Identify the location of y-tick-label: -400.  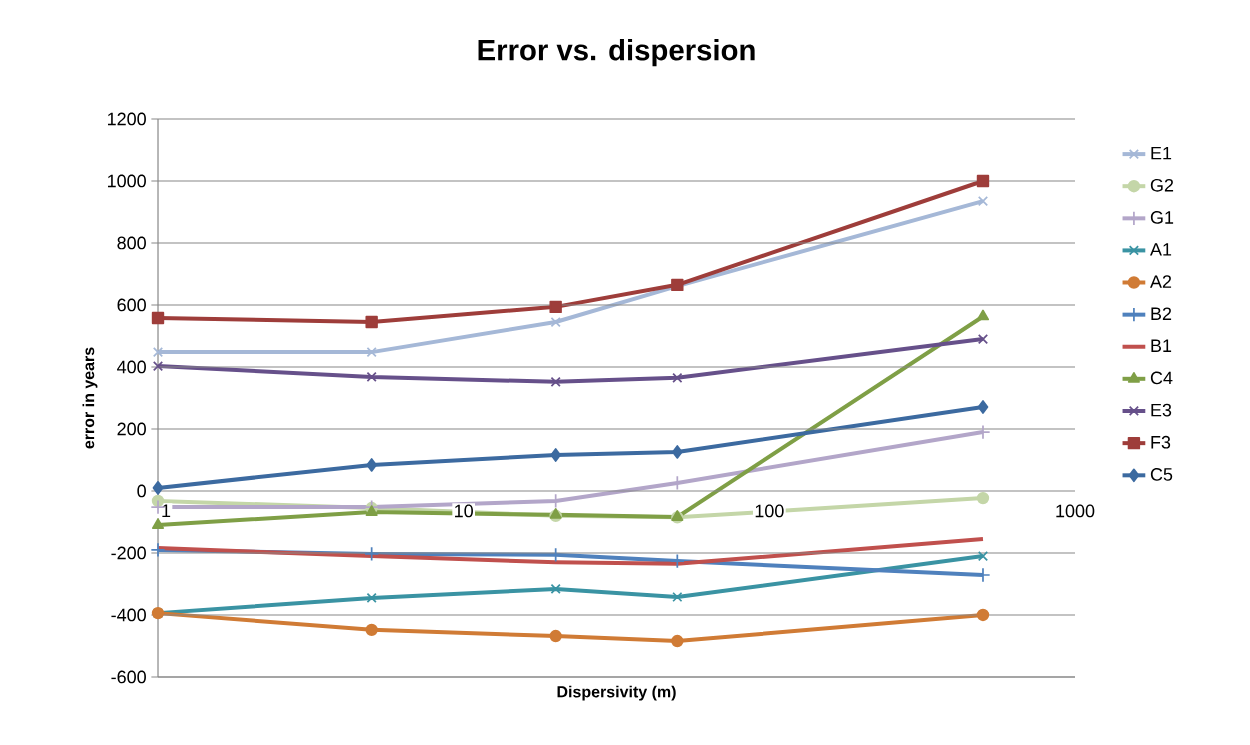
(128, 615).